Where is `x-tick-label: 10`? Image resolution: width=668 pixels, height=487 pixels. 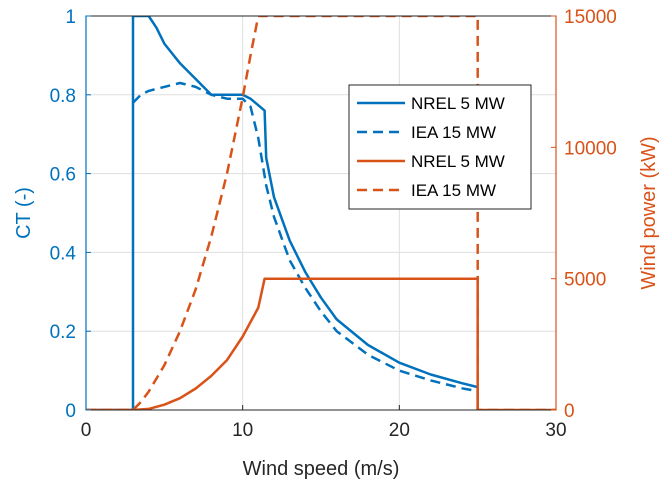 x-tick-label: 10 is located at coordinates (242, 430).